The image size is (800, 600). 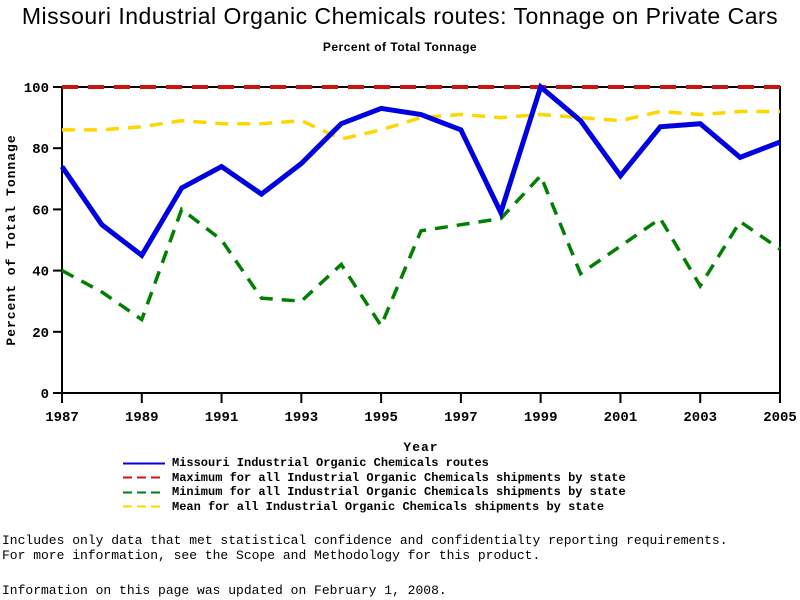 I want to click on y-tick-label: 20, so click(x=40, y=334).